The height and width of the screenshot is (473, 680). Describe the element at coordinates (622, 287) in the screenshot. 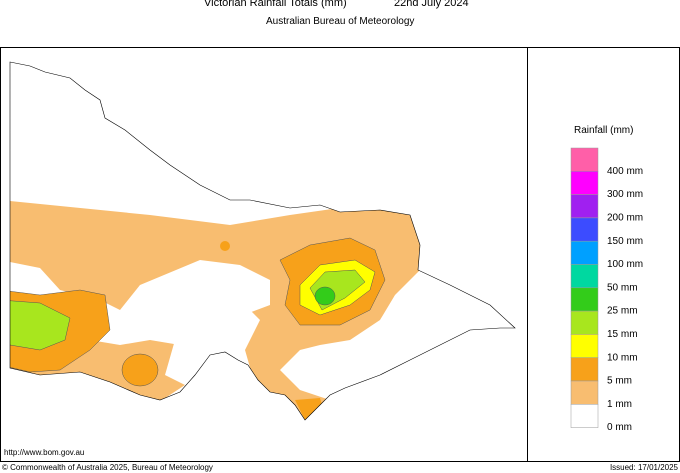

I see `legend-label: 50 mm` at that location.